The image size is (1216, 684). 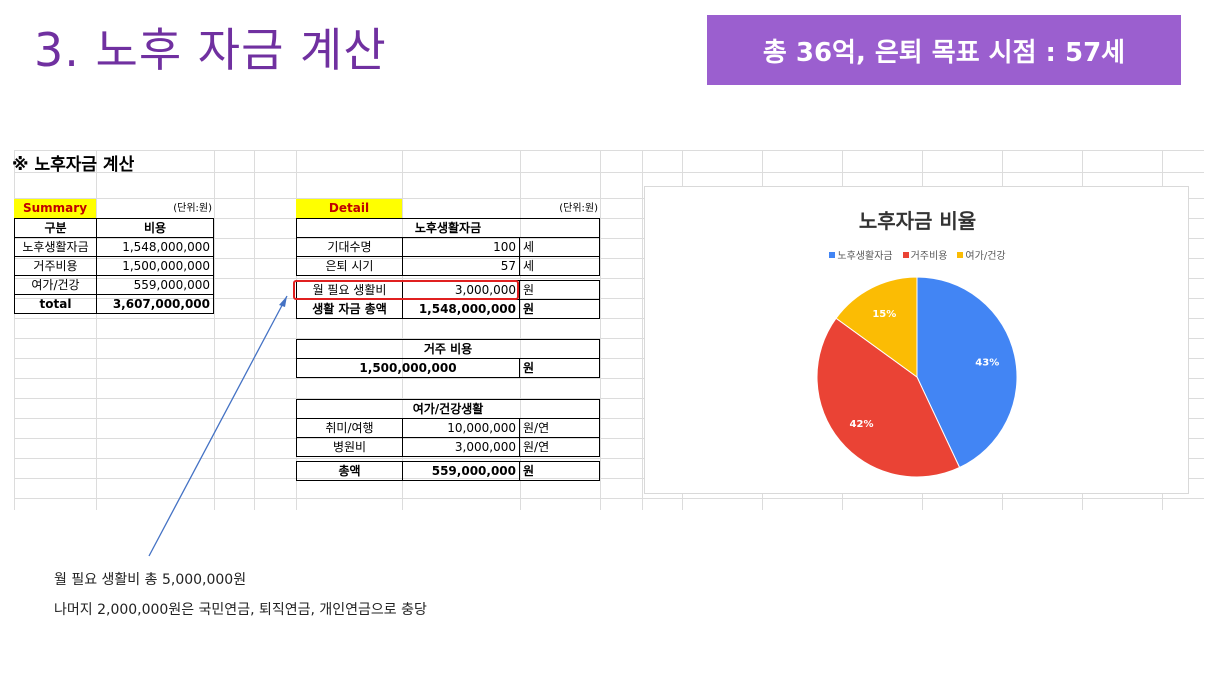 What do you see at coordinates (448, 349) in the screenshot?
I see `housing-header: 거주 비용` at bounding box center [448, 349].